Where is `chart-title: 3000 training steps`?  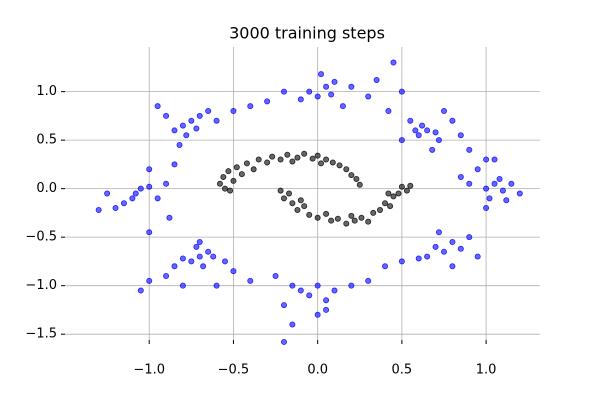 chart-title: 3000 training steps is located at coordinates (307, 33).